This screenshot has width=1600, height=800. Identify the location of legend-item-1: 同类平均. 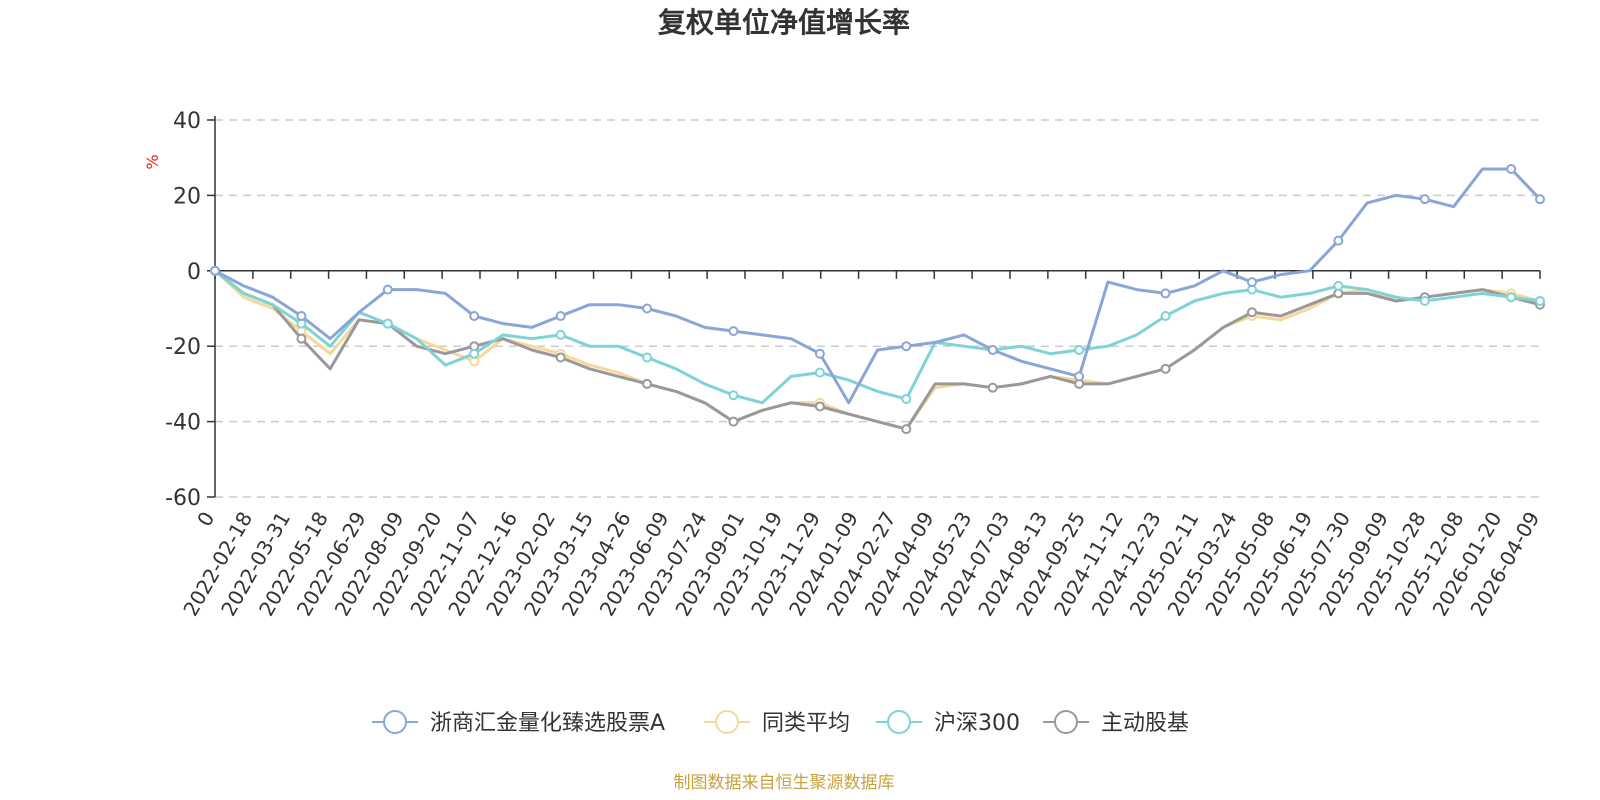
(777, 723).